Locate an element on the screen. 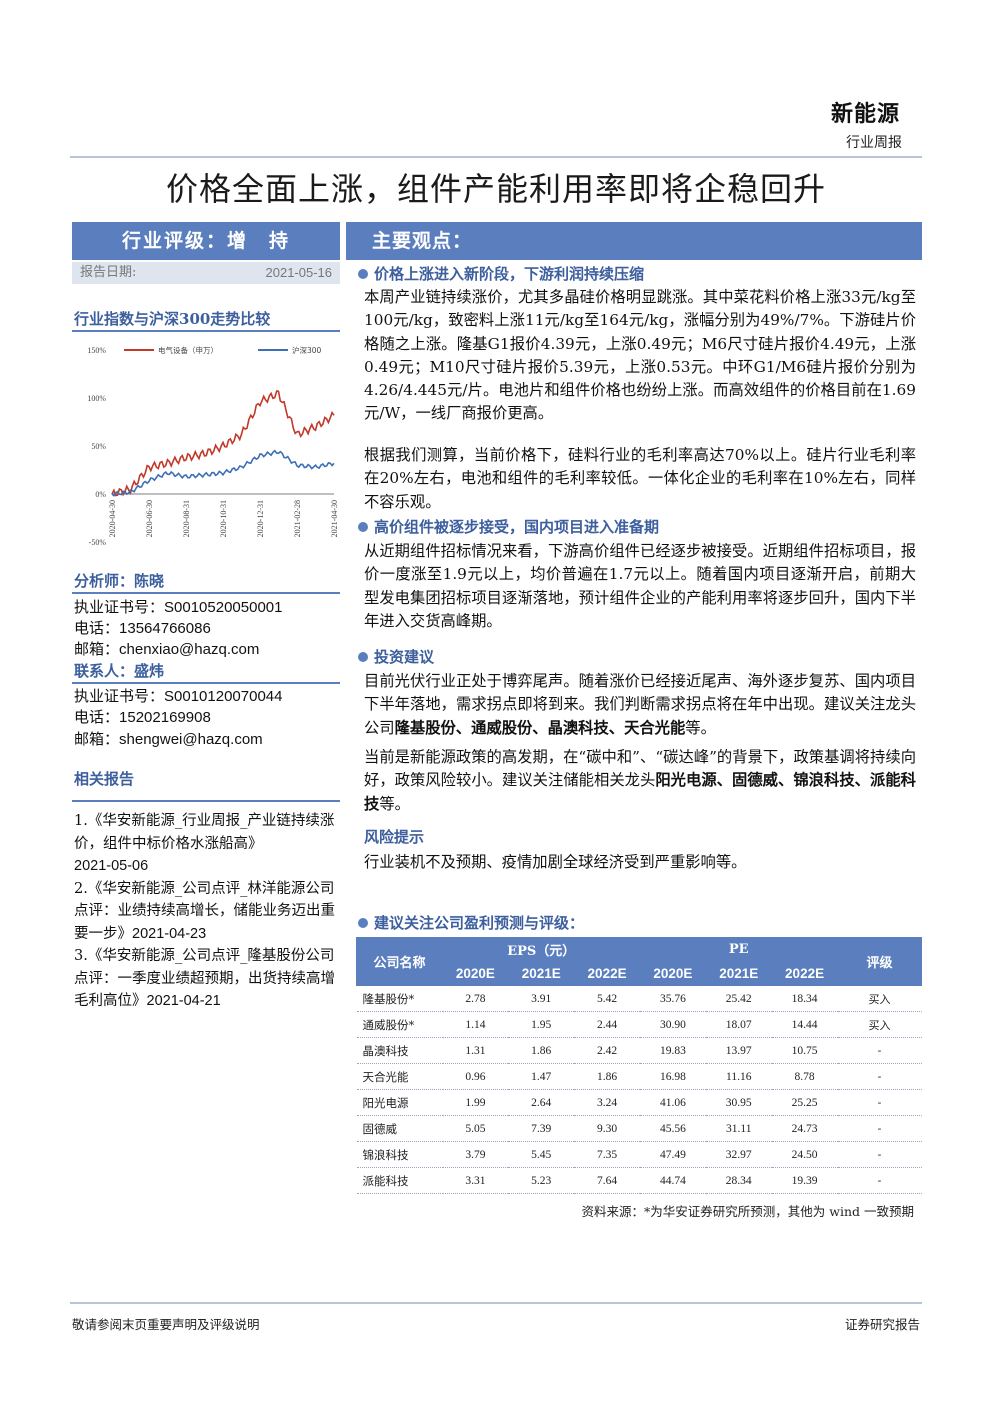 The image size is (992, 1403). bullet-icon is located at coordinates (363, 274).